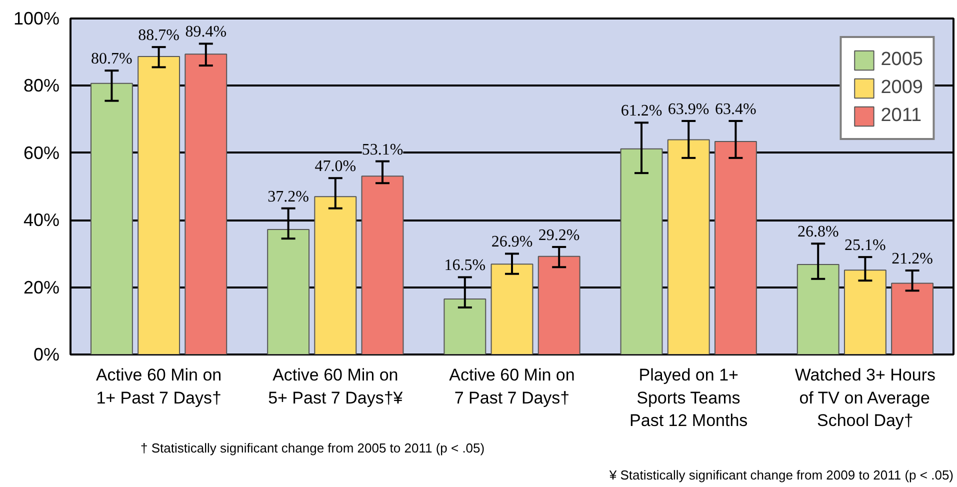 The width and height of the screenshot is (957, 487). I want to click on text: ¥ Statistically significant change from 2009 to 2011 (p < .05), so click(781, 475).